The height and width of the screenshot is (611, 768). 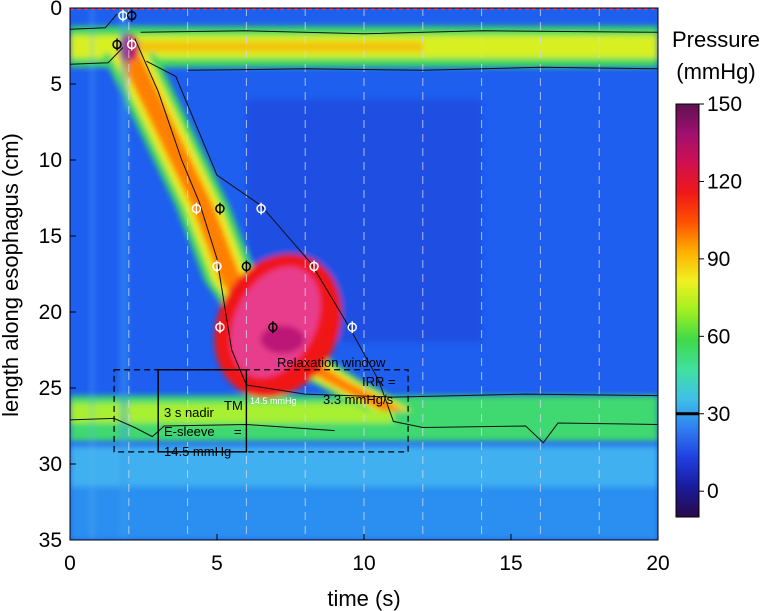 What do you see at coordinates (364, 466) in the screenshot?
I see `lower-cyan-band` at bounding box center [364, 466].